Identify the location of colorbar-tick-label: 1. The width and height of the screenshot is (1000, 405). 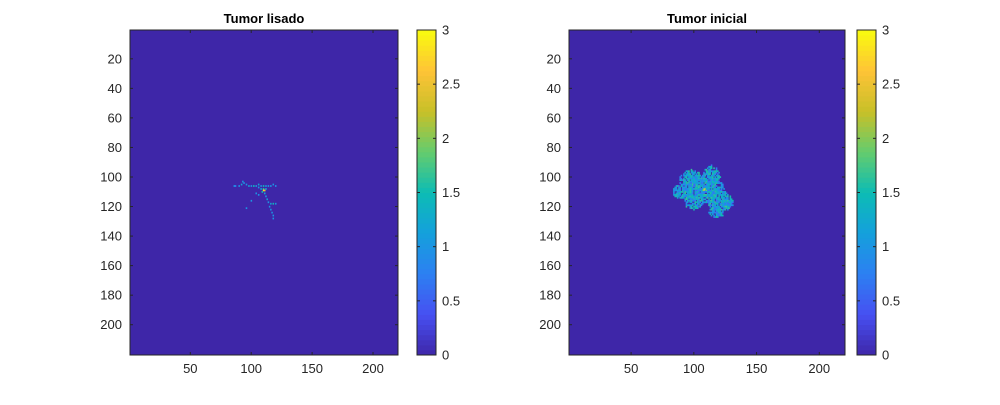
(445, 246).